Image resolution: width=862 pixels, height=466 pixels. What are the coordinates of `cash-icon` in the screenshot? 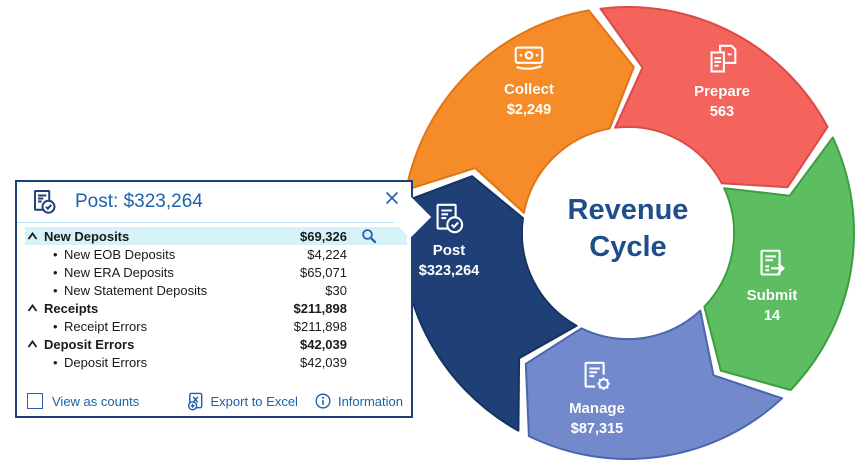 It's located at (529, 58).